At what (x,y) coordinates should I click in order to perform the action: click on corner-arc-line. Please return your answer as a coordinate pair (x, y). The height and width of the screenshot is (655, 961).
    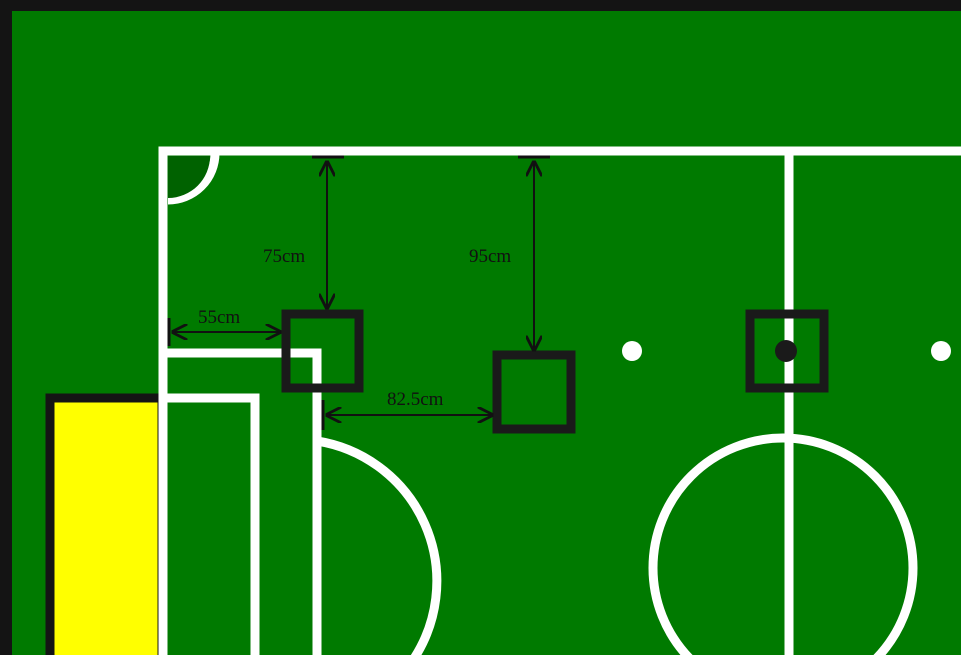
    Looking at the image, I should click on (193, 178).